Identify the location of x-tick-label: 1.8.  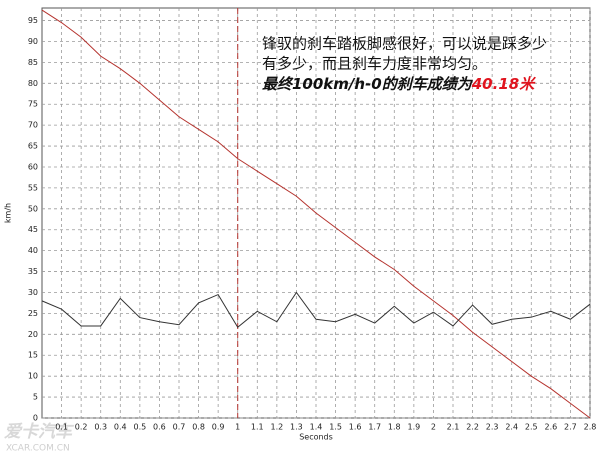
(394, 427).